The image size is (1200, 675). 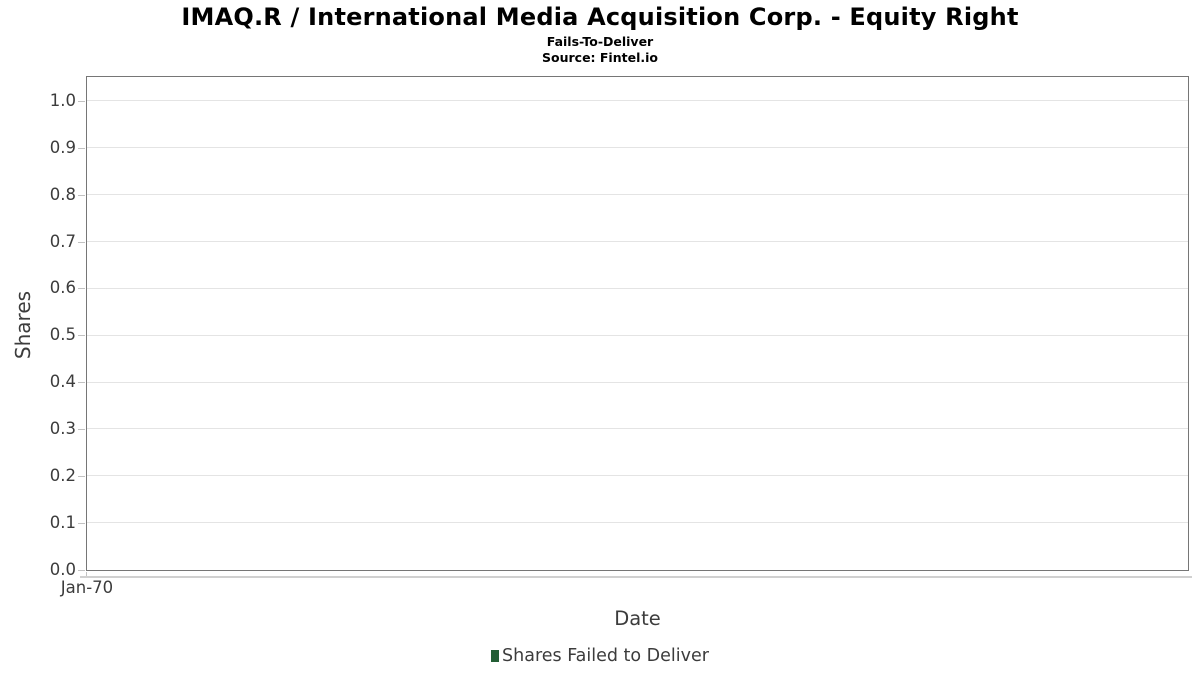 I want to click on y-tick-label: 0.7, so click(x=62, y=241).